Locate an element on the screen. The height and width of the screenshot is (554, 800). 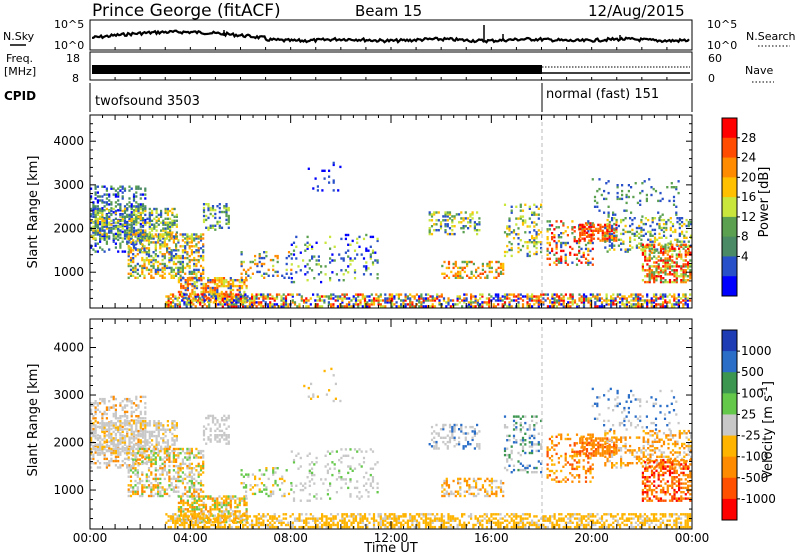
noise-panel-frame is located at coordinates (391, 35).